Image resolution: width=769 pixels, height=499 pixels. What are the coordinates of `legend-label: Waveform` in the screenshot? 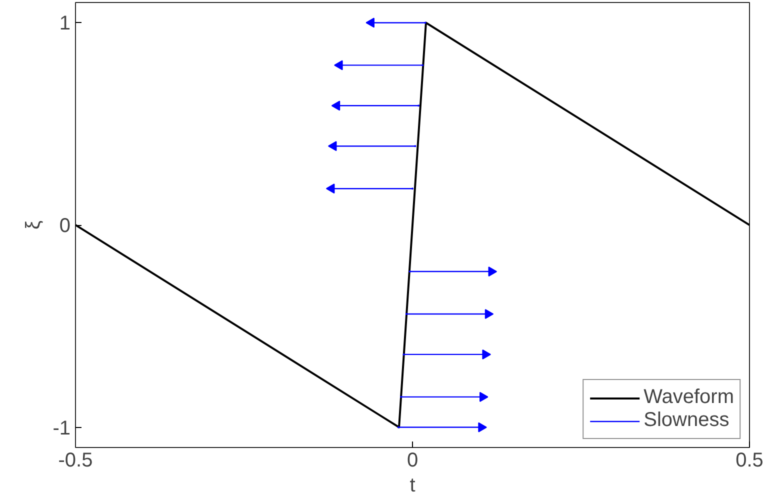 It's located at (689, 397).